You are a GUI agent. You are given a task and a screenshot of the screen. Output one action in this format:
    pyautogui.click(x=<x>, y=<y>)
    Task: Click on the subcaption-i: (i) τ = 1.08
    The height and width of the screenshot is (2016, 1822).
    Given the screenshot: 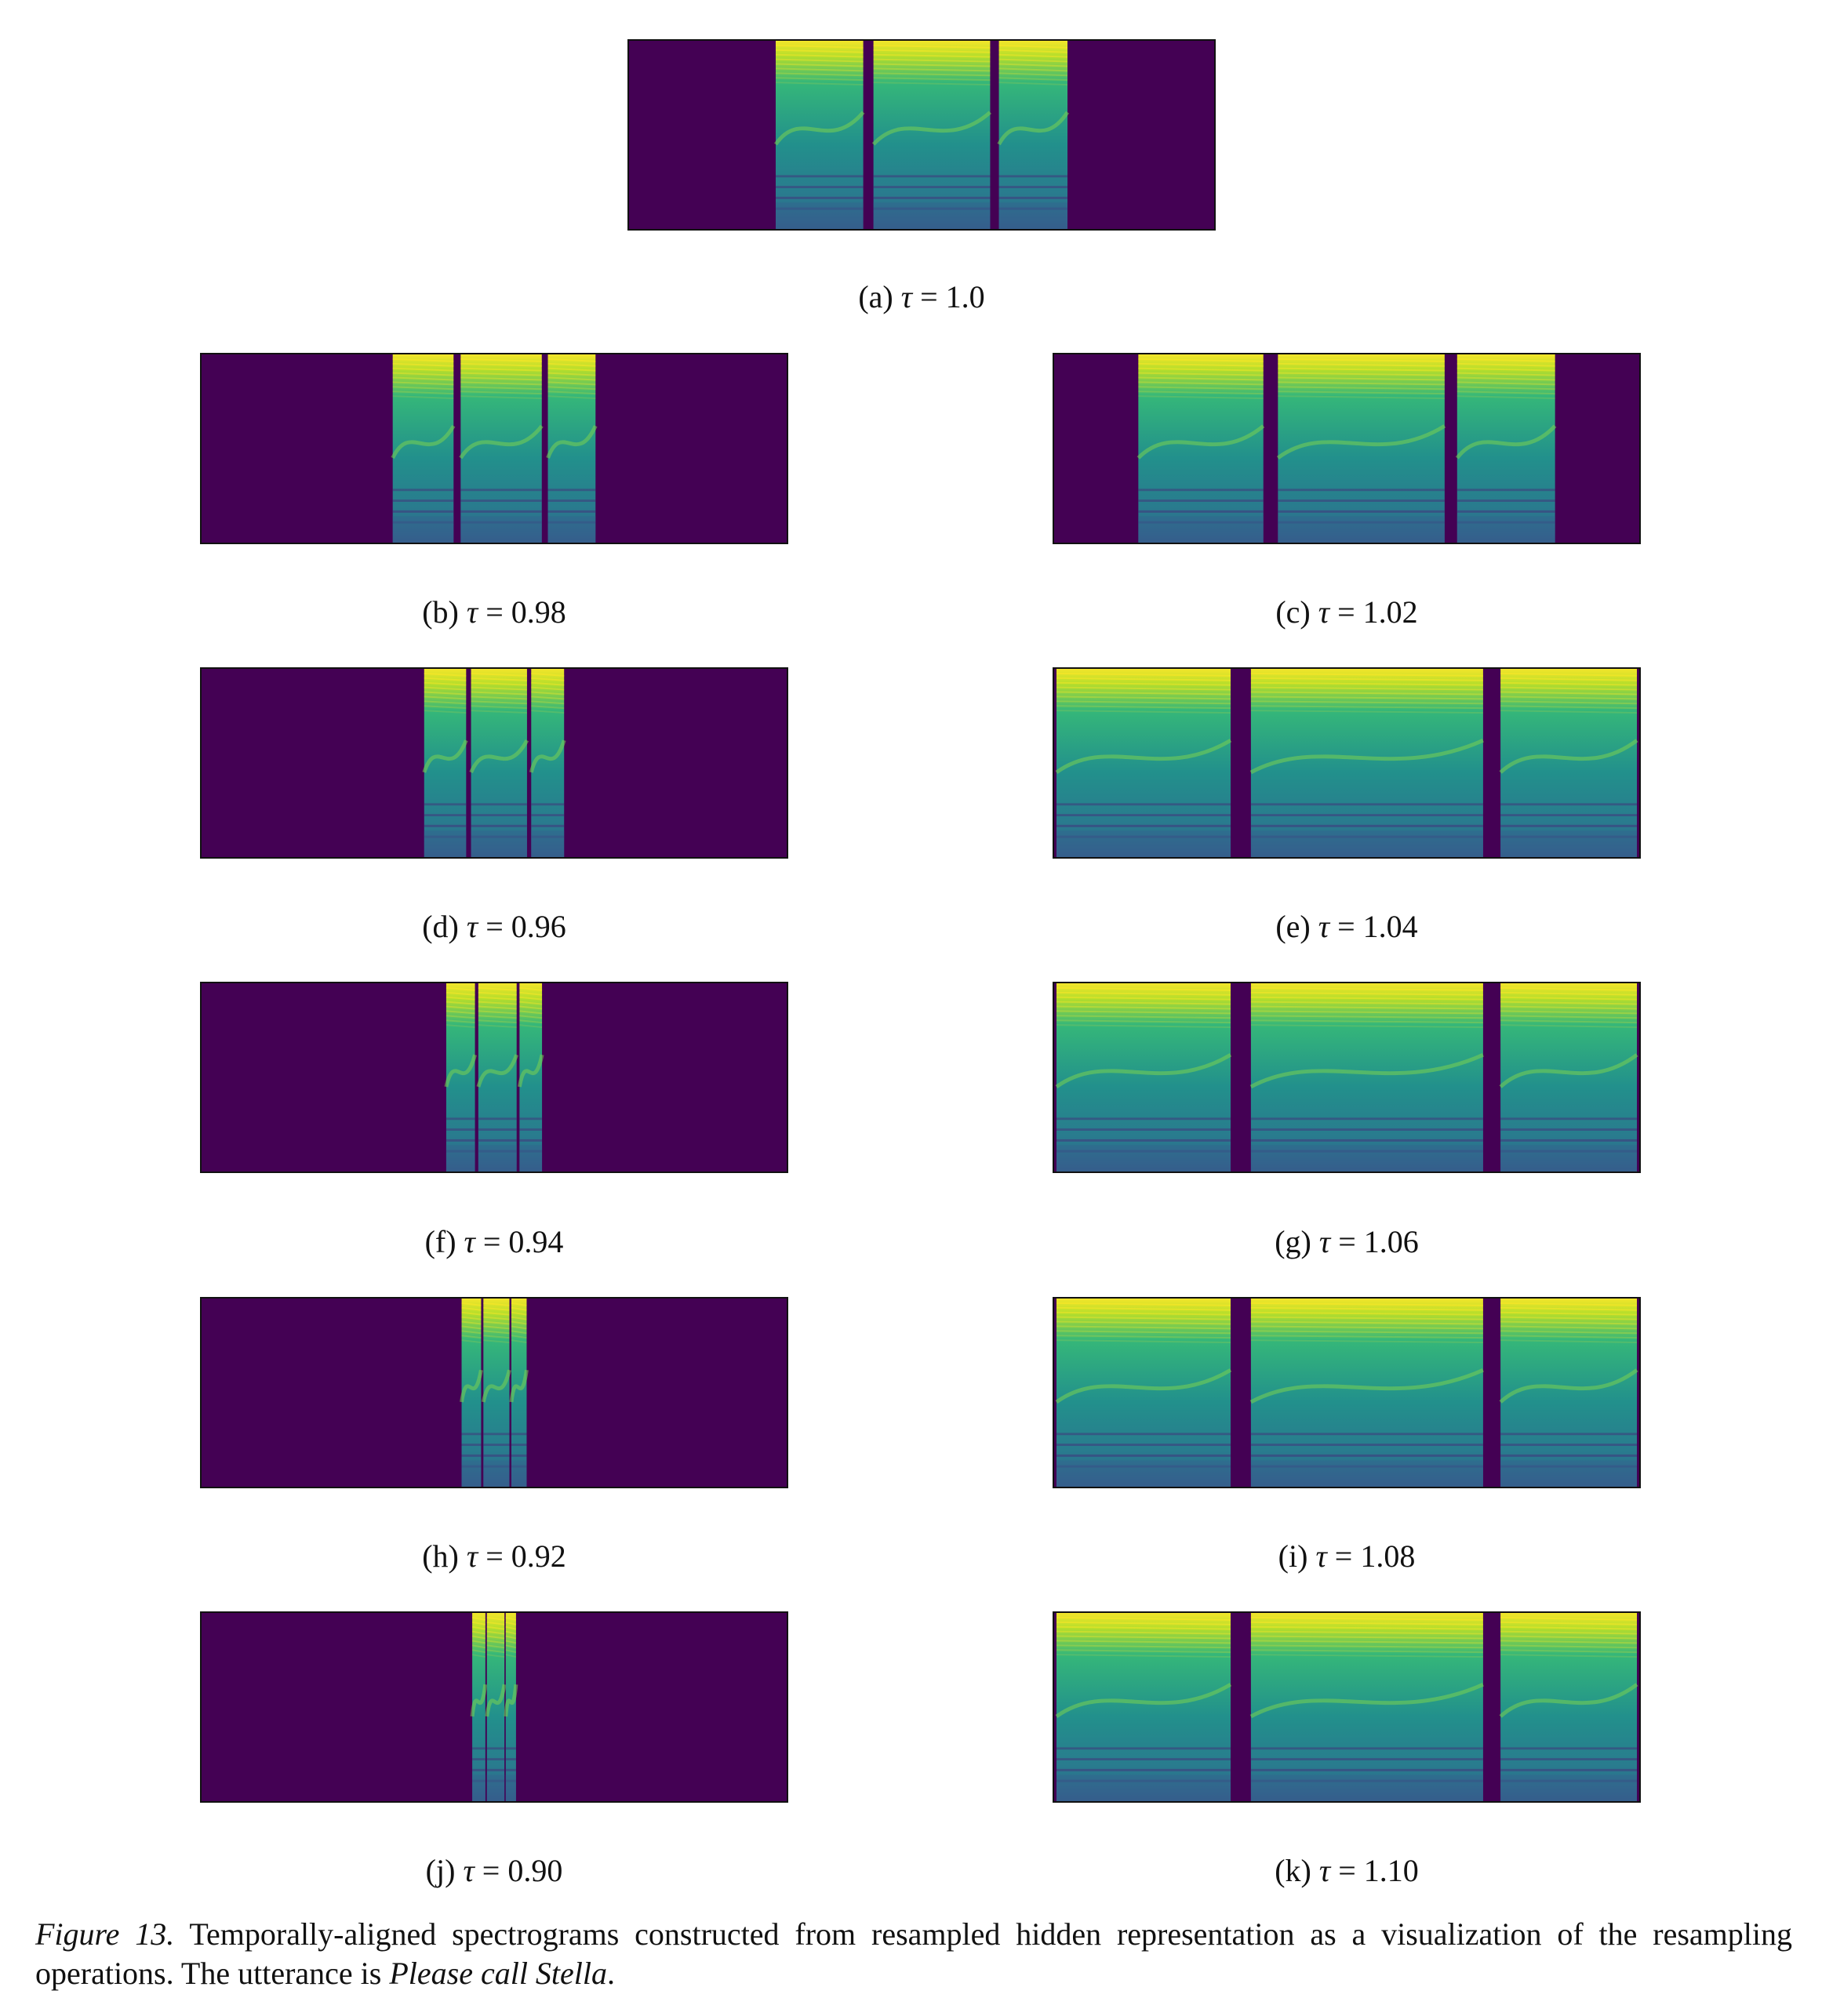 What is the action you would take?
    pyautogui.click(x=1347, y=1556)
    